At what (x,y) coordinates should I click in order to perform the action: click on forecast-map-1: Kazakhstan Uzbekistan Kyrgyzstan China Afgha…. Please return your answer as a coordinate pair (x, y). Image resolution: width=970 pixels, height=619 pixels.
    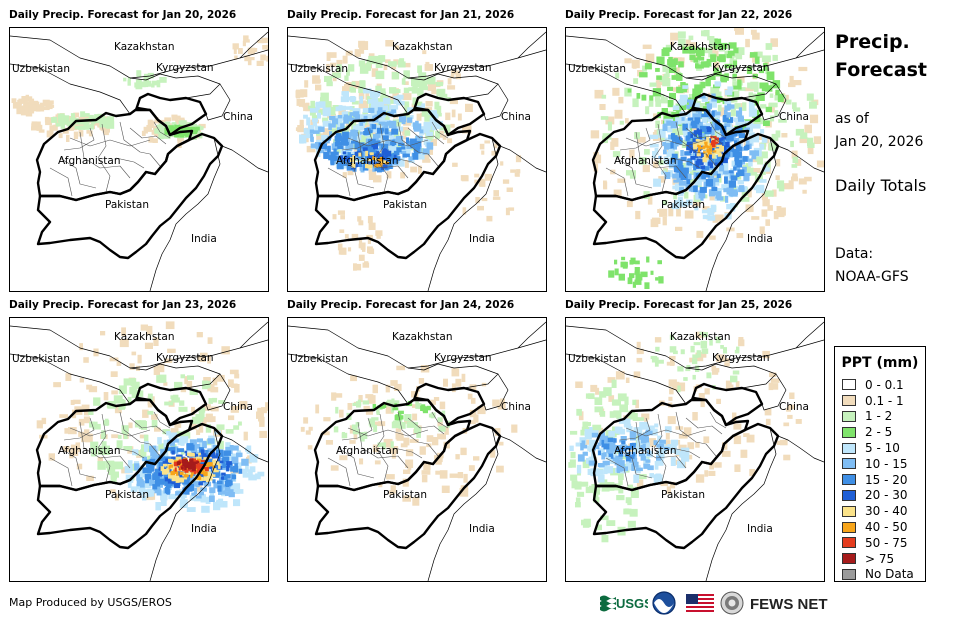
    Looking at the image, I should click on (139, 159).